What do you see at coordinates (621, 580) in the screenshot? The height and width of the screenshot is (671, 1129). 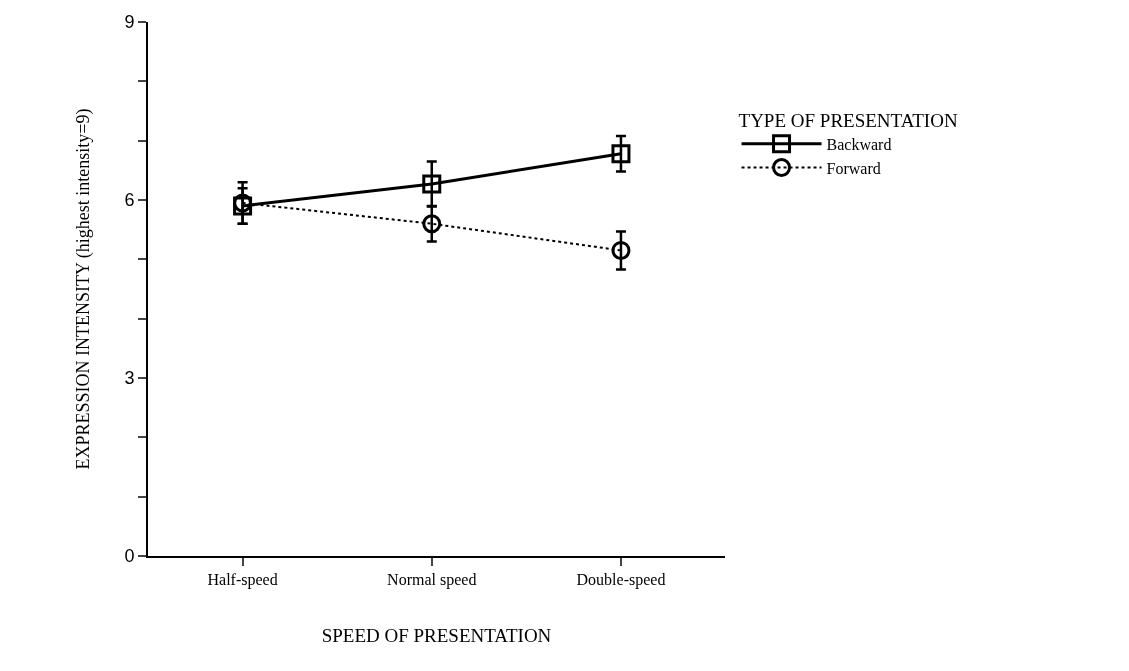 I see `x-tick-label: Double-speed` at bounding box center [621, 580].